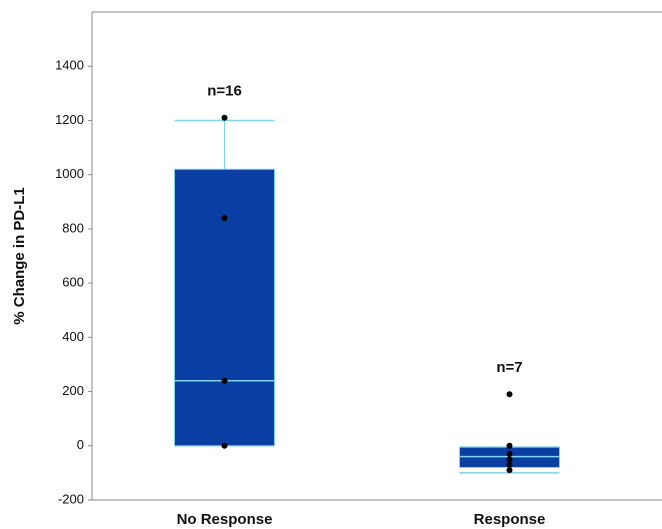 This screenshot has width=662, height=529. Describe the element at coordinates (71, 498) in the screenshot. I see `y-tick-label: -200` at that location.